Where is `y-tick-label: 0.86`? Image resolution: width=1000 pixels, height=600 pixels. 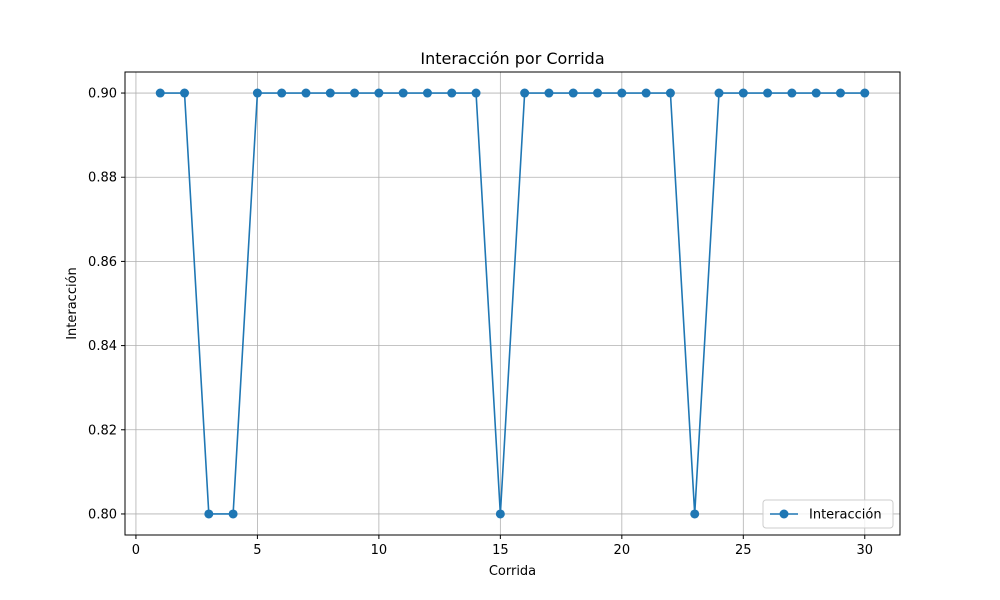
y-tick-label: 0.86 is located at coordinates (102, 262).